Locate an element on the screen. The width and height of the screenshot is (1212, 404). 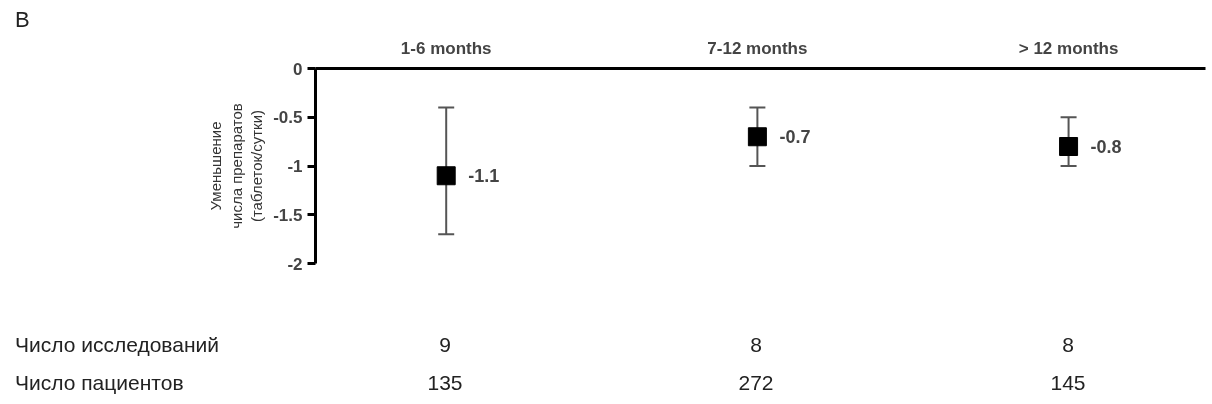
data-label: -0.7 is located at coordinates (795, 137).